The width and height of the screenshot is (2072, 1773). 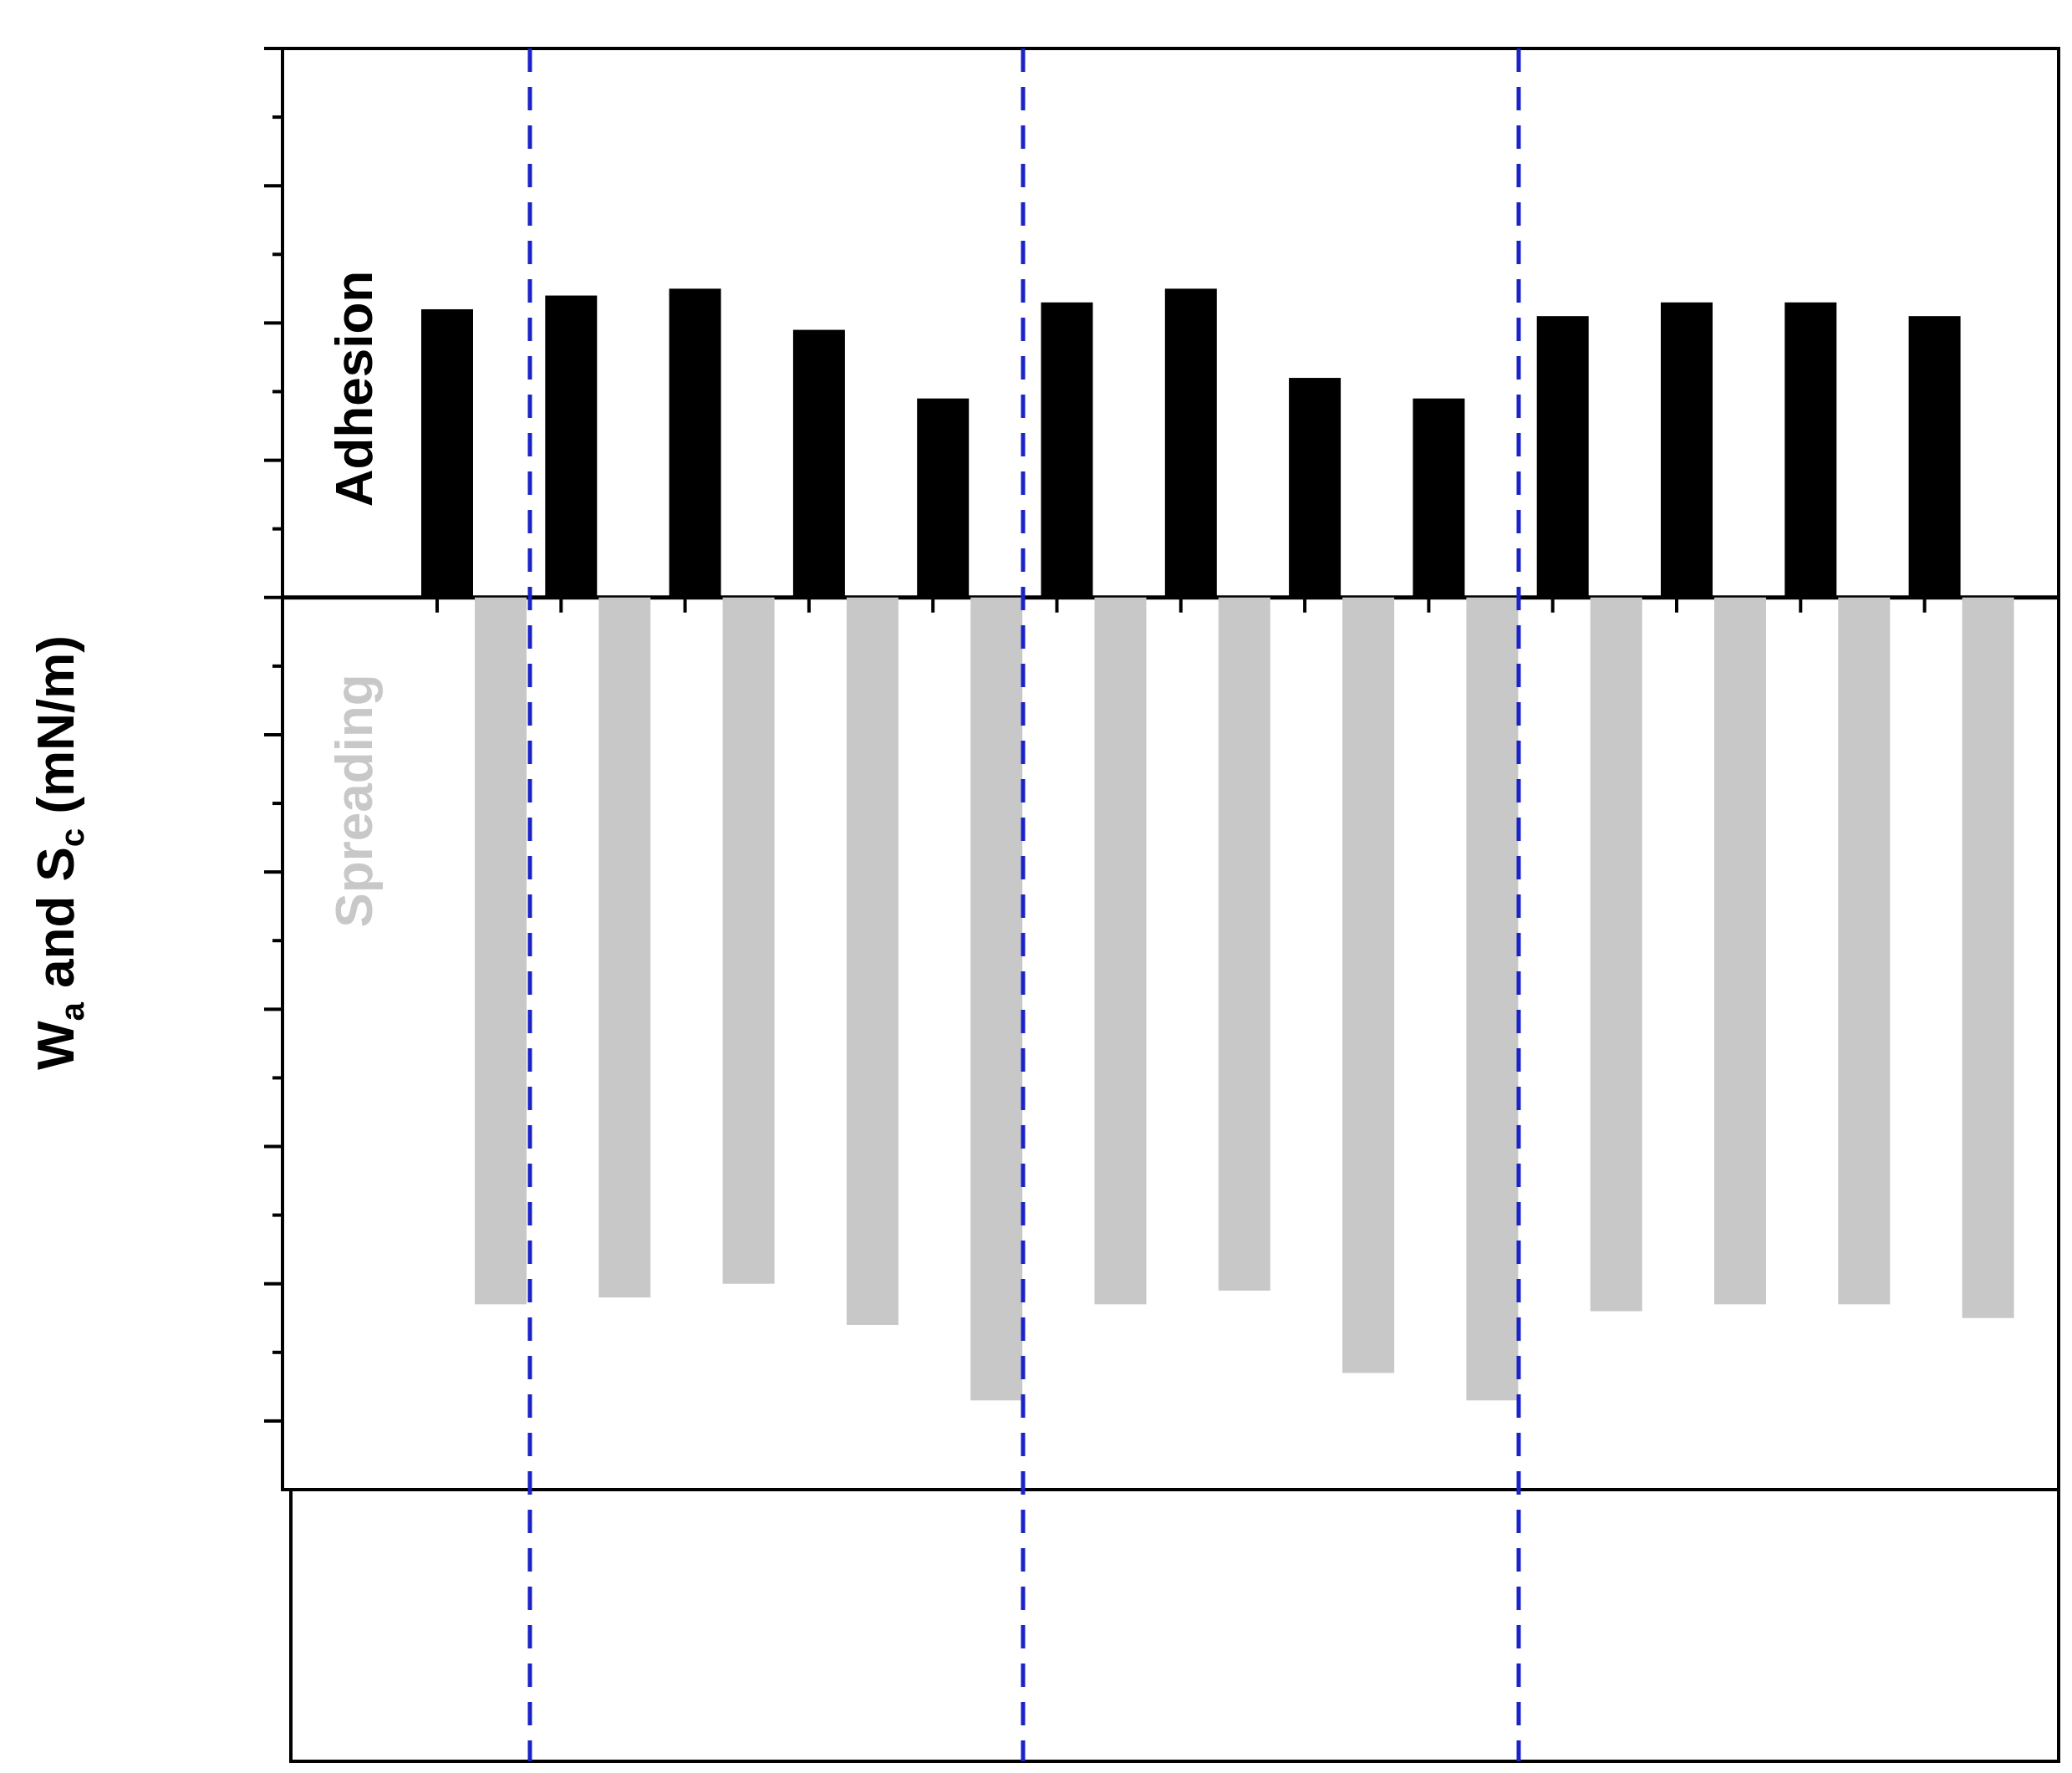 What do you see at coordinates (56, 1046) in the screenshot?
I see `y-axis-title-w: W` at bounding box center [56, 1046].